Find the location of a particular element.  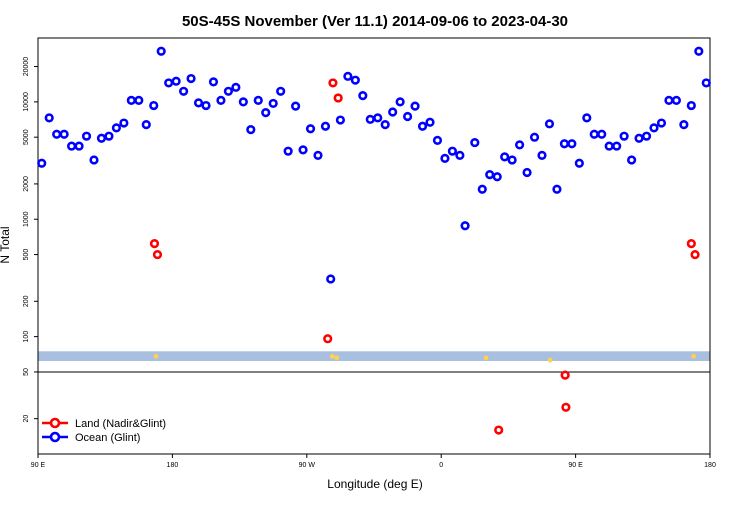

band-layer is located at coordinates (374, 356).